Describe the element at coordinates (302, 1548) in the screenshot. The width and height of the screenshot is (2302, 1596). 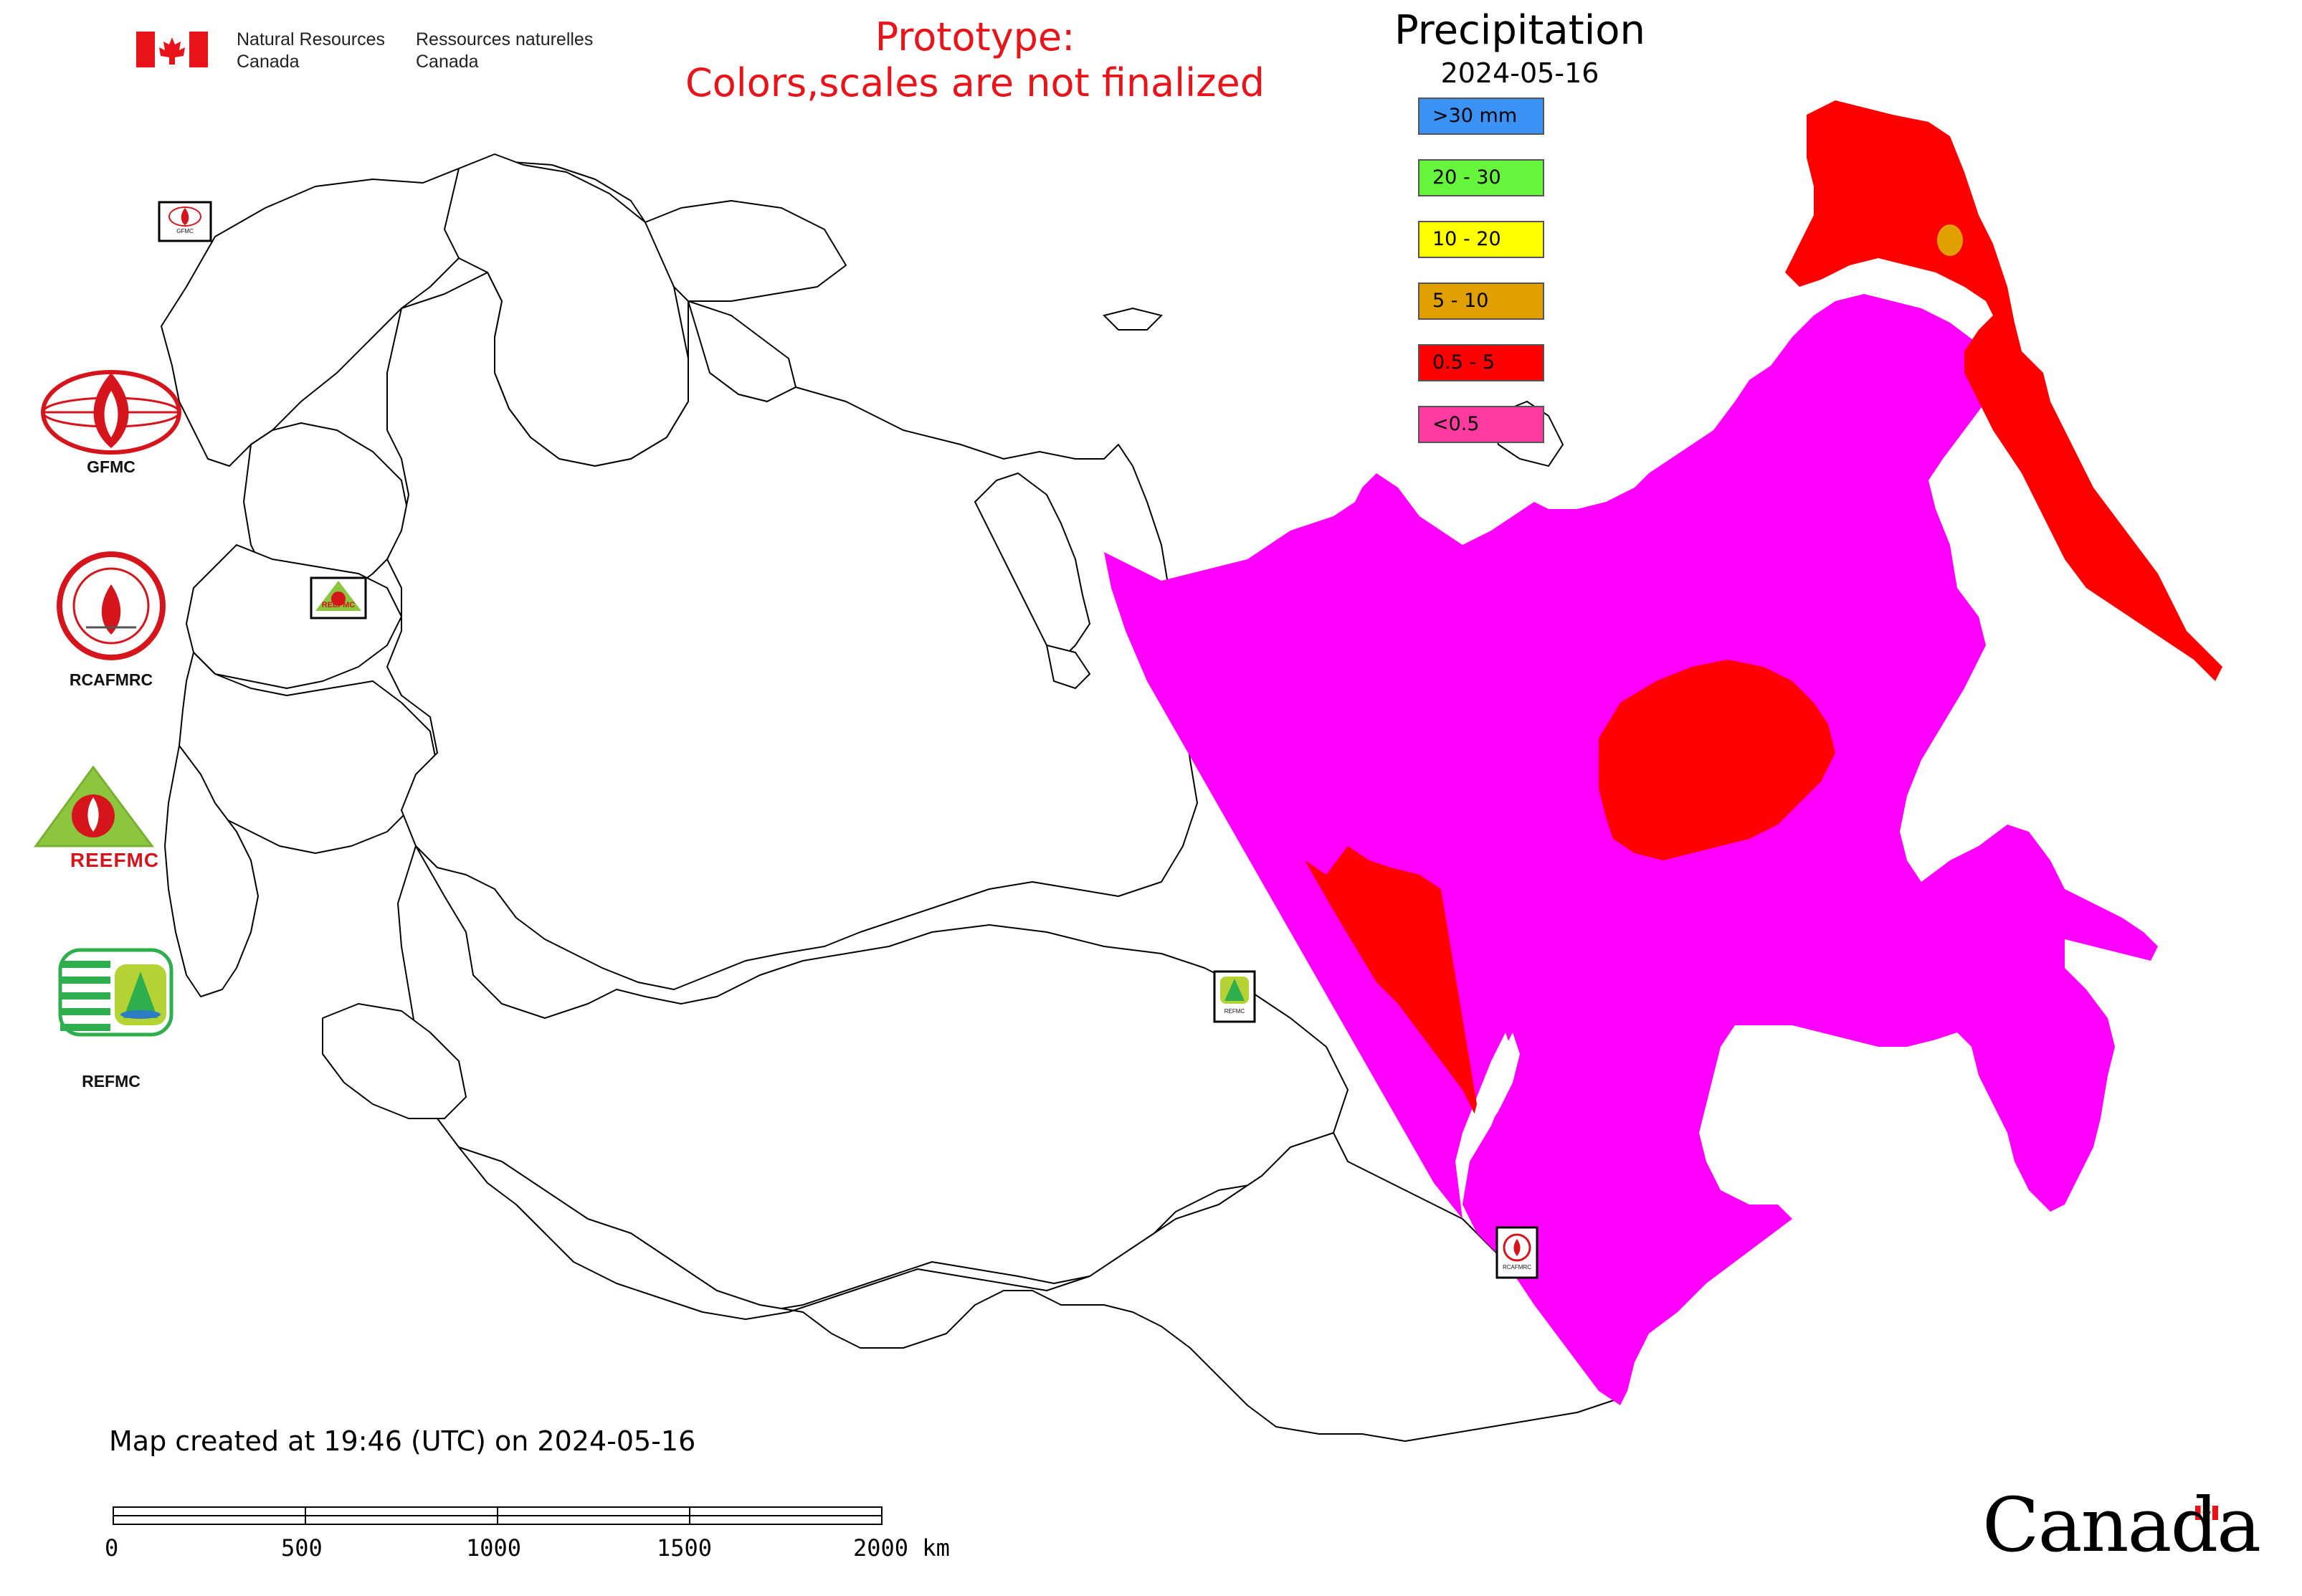
I see `scale-label-500: 500` at that location.